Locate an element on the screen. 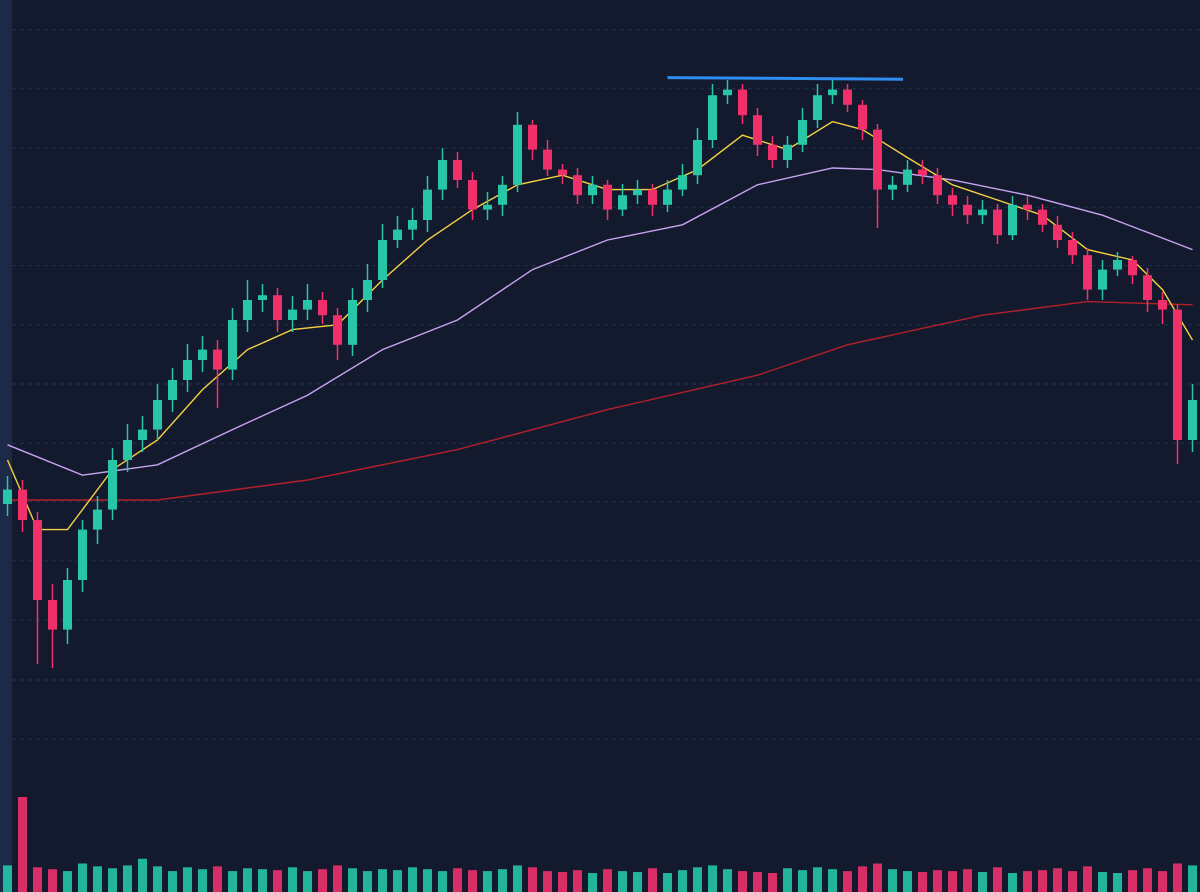 The width and height of the screenshot is (1200, 892). trendline is located at coordinates (785, 78).